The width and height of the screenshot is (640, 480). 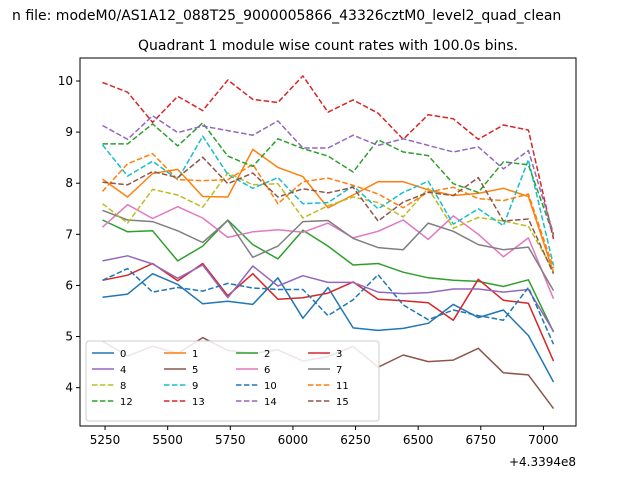 I want to click on y-tick-label: 10, so click(x=65, y=81).